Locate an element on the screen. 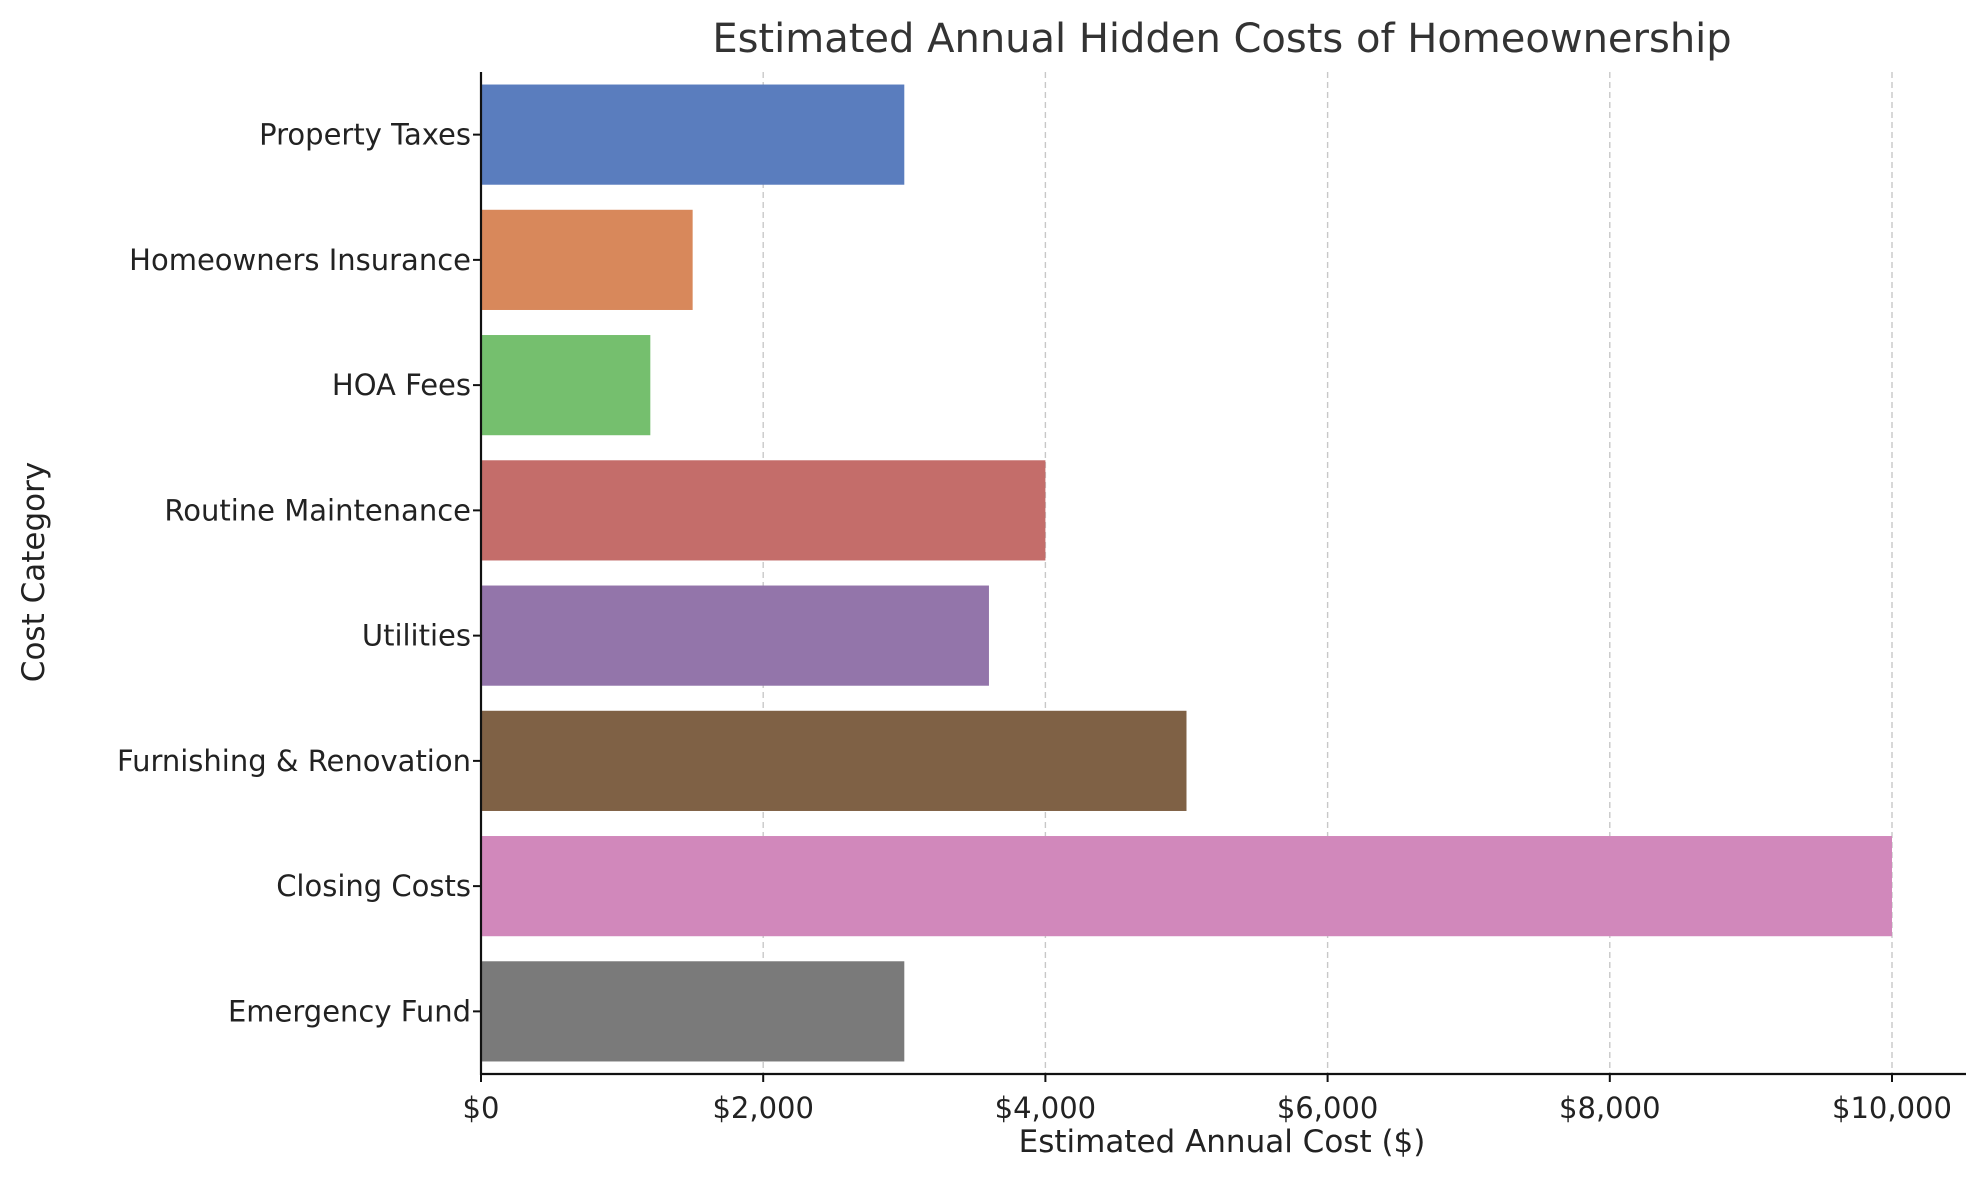 This screenshot has width=1979, height=1180. y-axis-title: Cost Category is located at coordinates (34, 572).